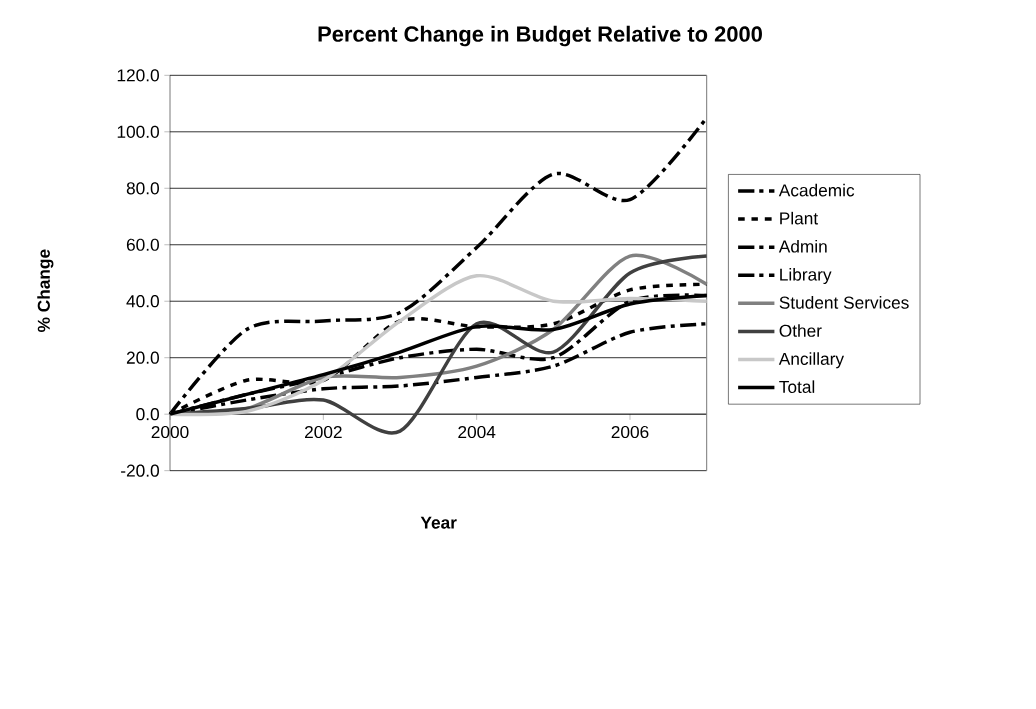 The height and width of the screenshot is (709, 1036). Describe the element at coordinates (142, 301) in the screenshot. I see `y-tick-label: 40.0` at that location.